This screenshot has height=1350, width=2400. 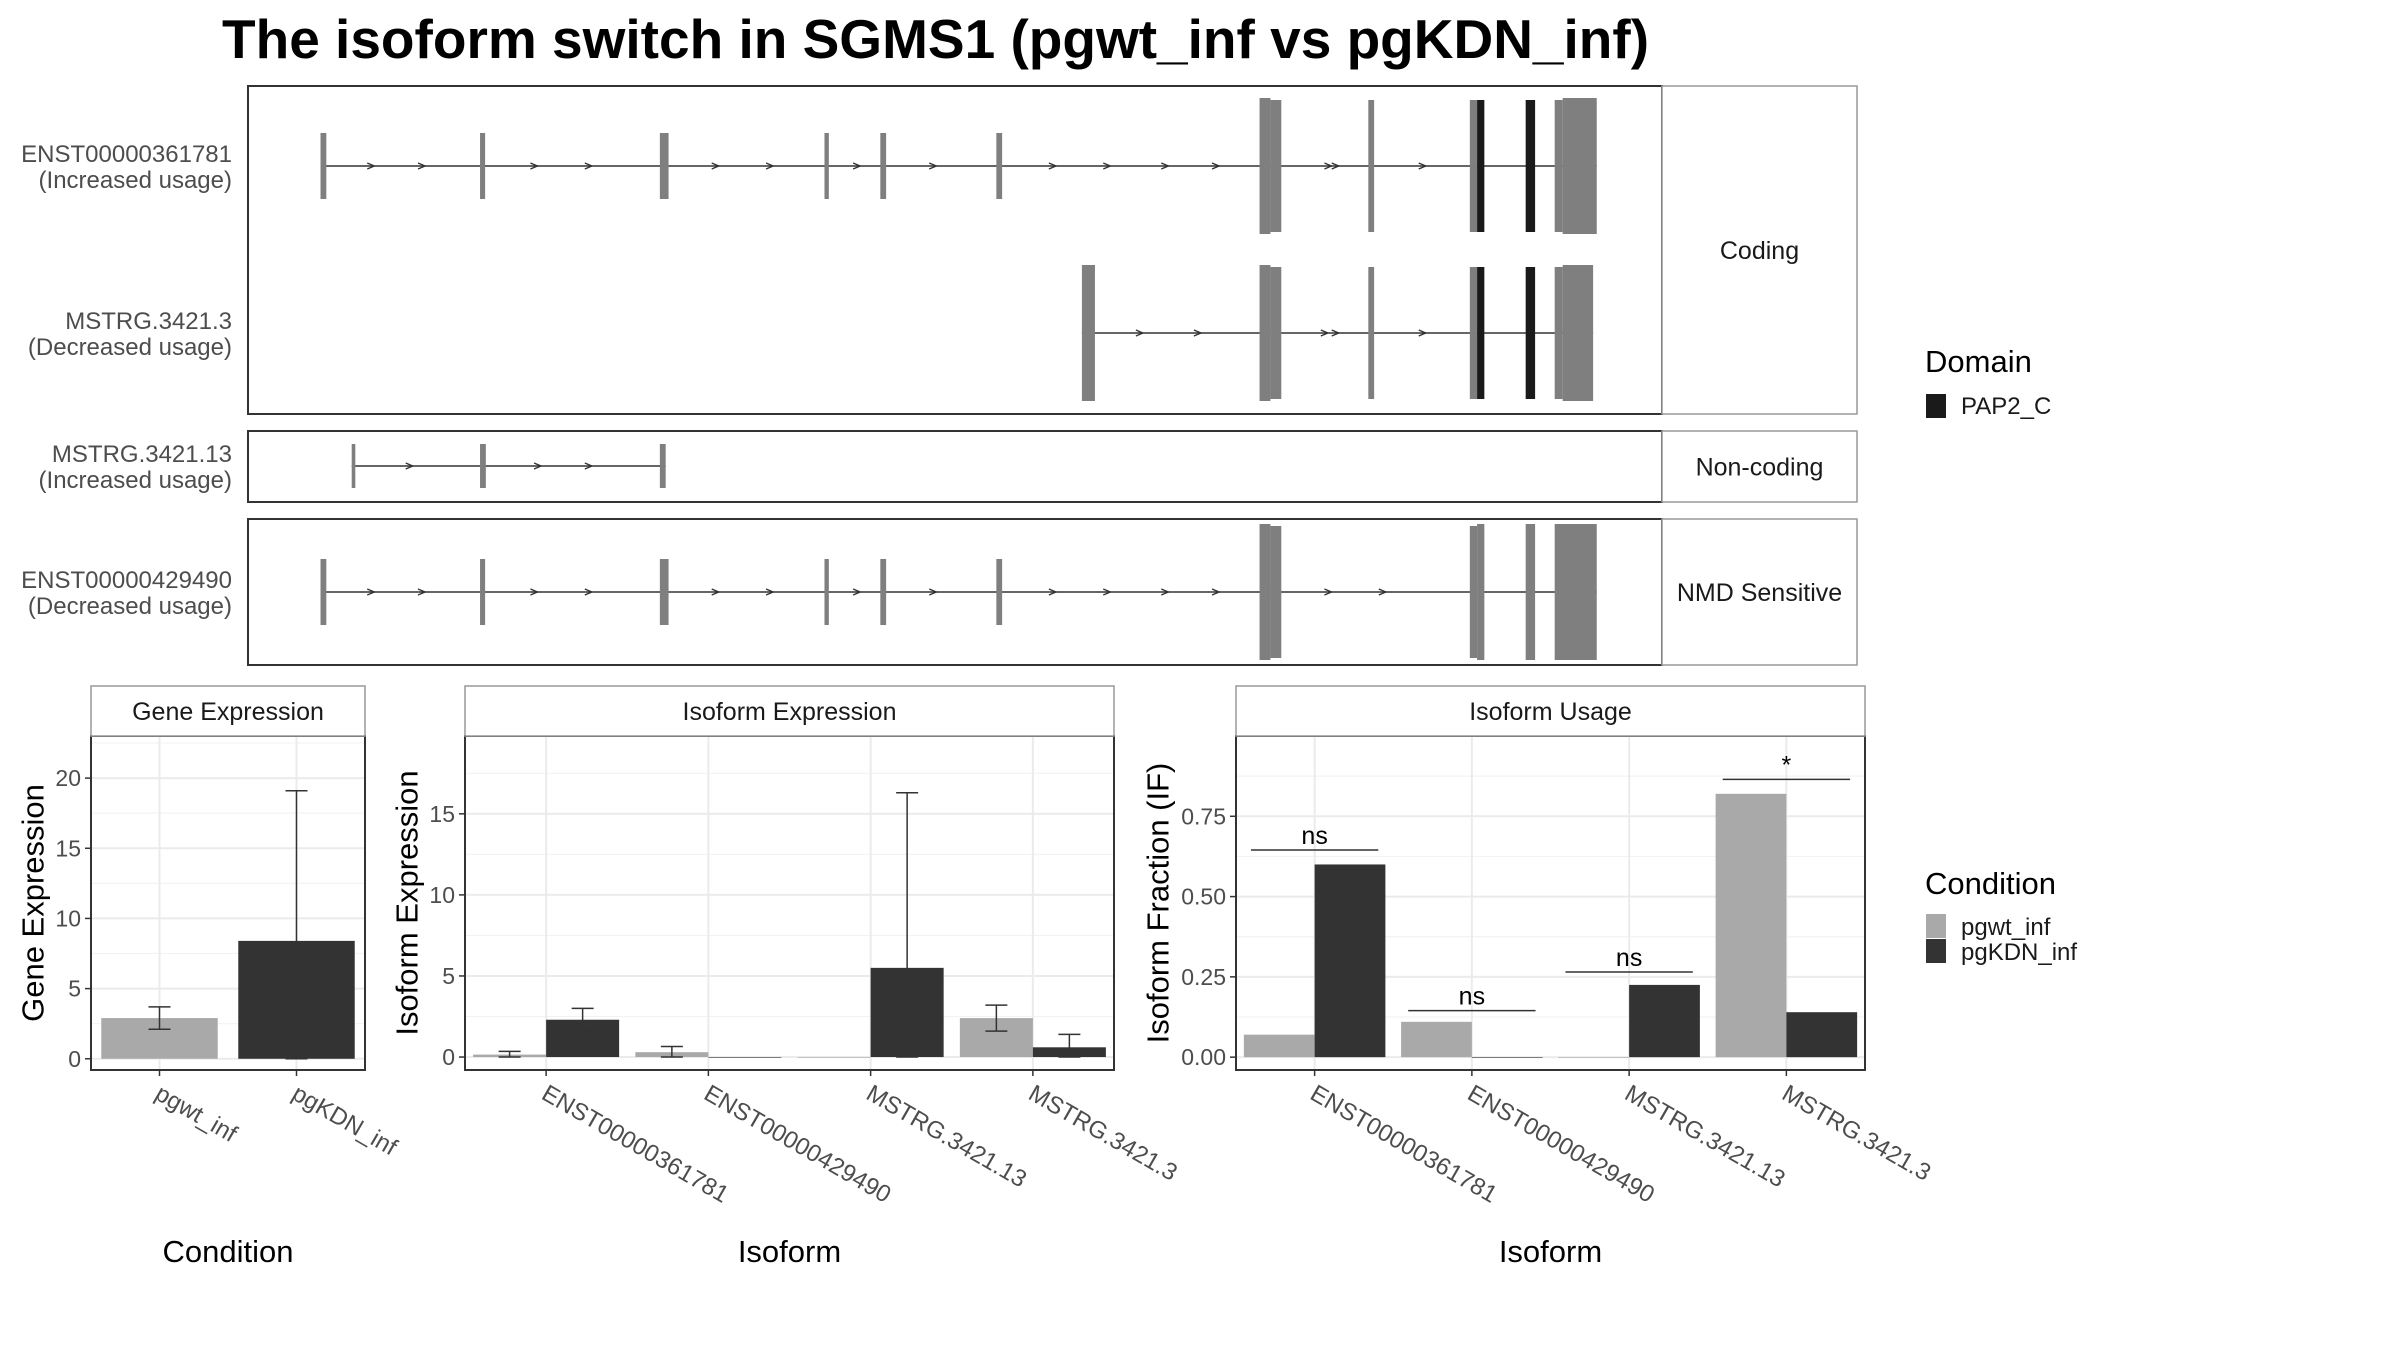 What do you see at coordinates (33, 903) in the screenshot?
I see `y-axis-title: Gene Expression` at bounding box center [33, 903].